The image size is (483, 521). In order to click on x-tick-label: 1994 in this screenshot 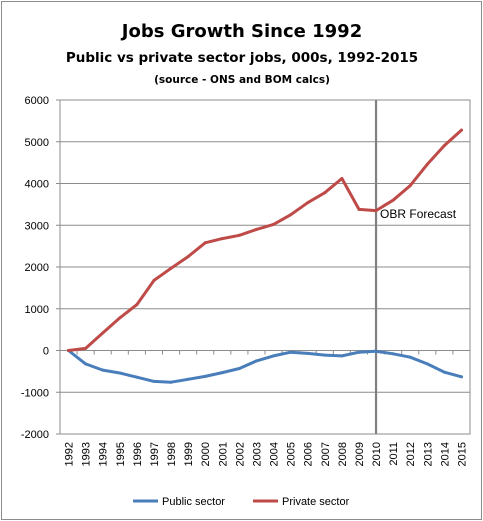, I will do `click(104, 454)`.